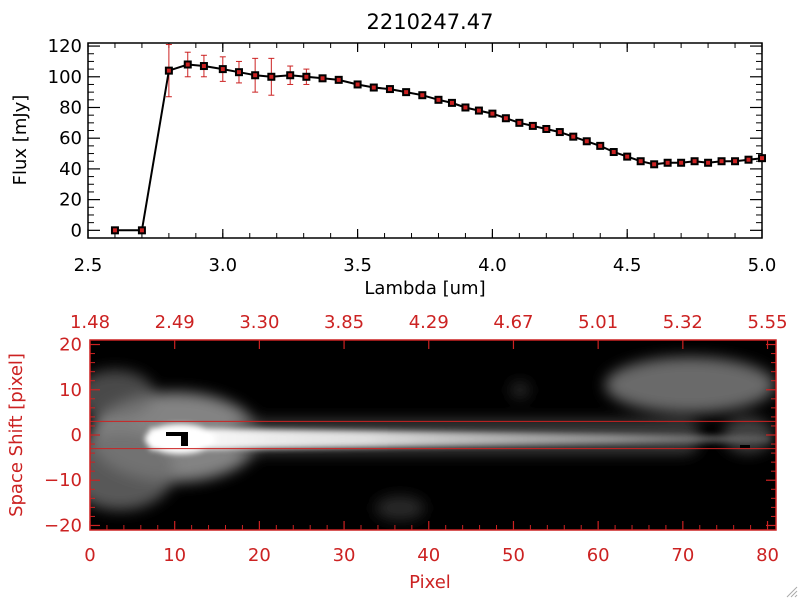 This screenshot has width=800, height=600. I want to click on image-x-tick-label: 0, so click(89, 555).